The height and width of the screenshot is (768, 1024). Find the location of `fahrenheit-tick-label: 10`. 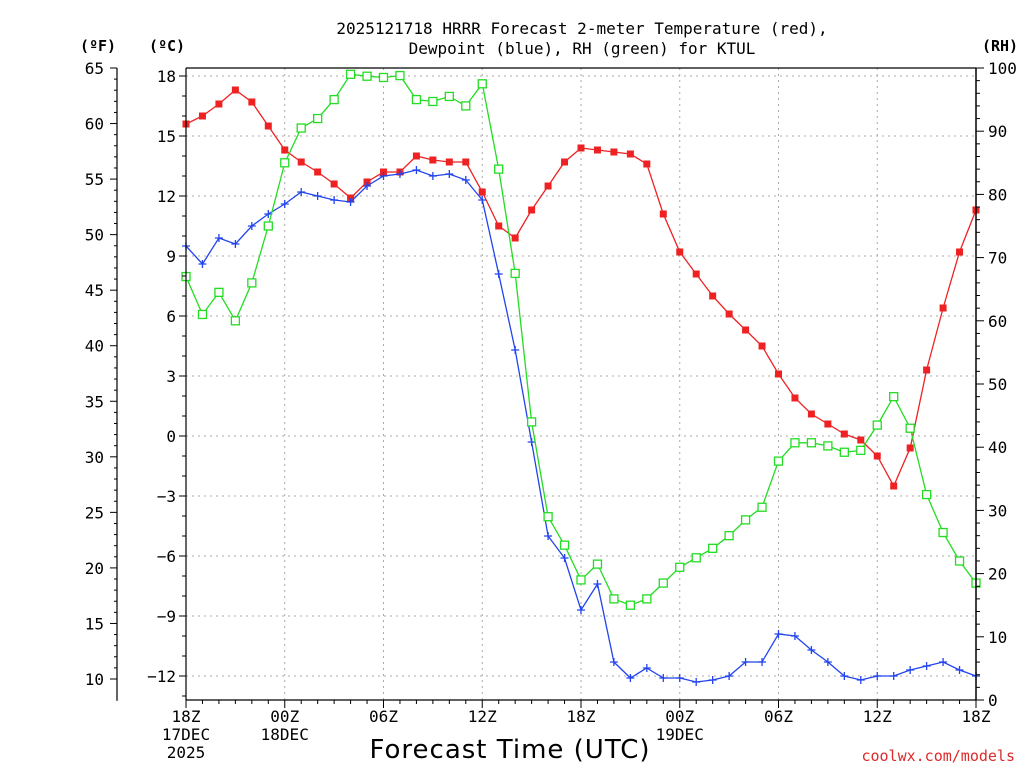

fahrenheit-tick-label: 10 is located at coordinates (94, 679).